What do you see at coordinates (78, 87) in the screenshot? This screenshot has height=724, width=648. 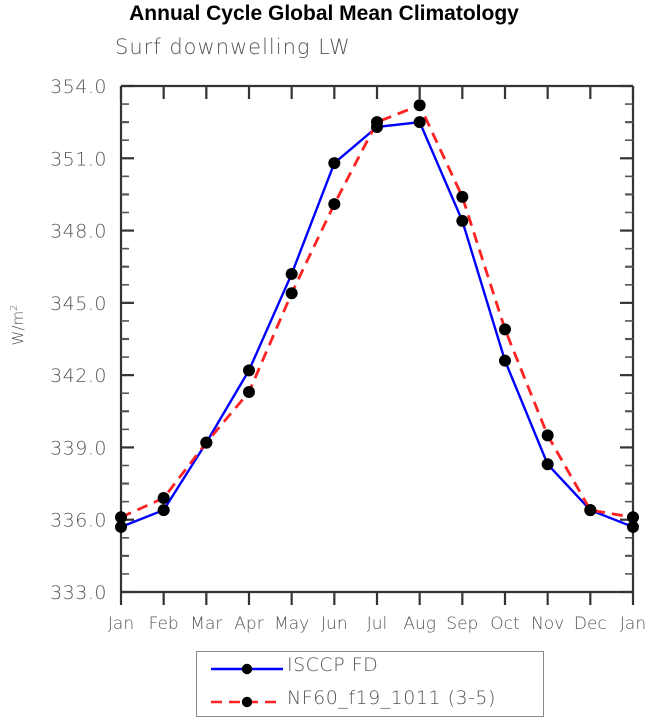 I see `y-tick-label: 354.0` at bounding box center [78, 87].